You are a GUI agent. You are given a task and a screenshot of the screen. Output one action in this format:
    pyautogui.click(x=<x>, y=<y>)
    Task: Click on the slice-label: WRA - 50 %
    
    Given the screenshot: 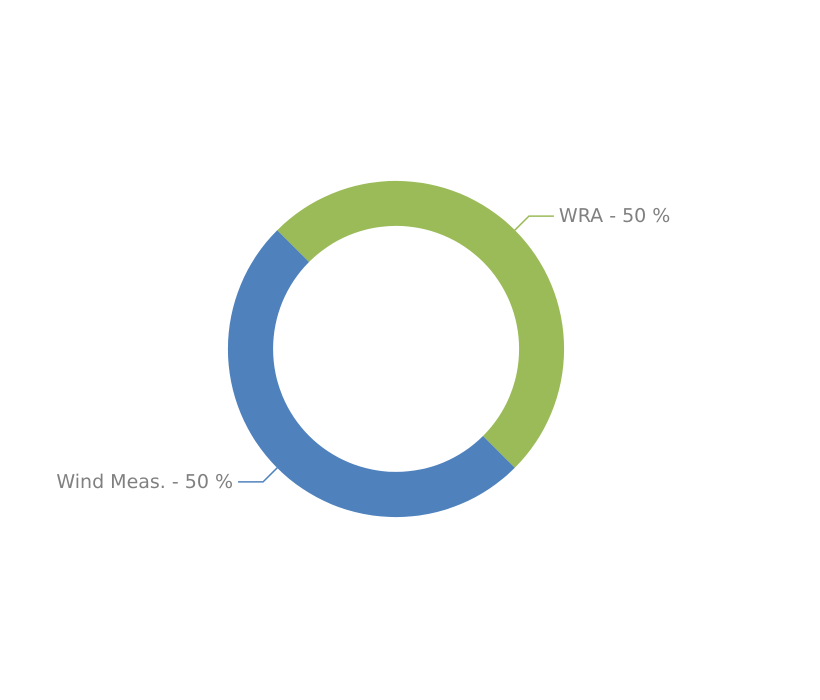 What is the action you would take?
    pyautogui.click(x=614, y=216)
    